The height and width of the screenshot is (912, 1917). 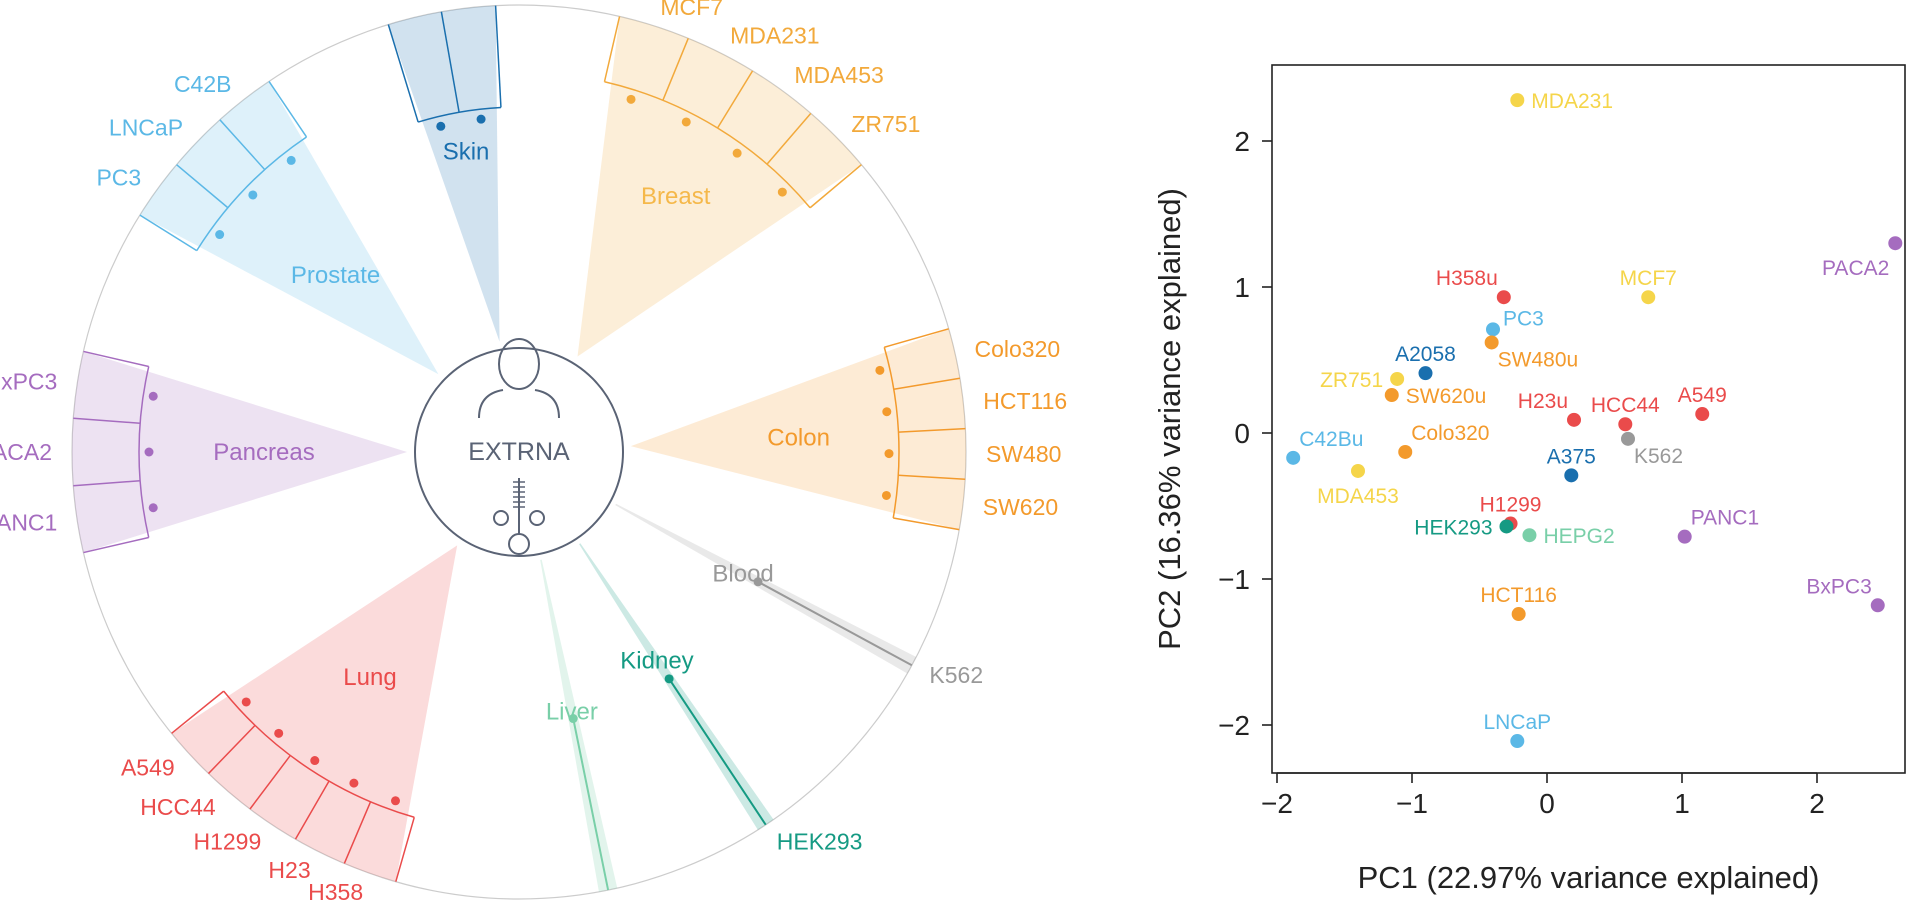 What do you see at coordinates (1547, 803) in the screenshot?
I see `x-tick-label: 0` at bounding box center [1547, 803].